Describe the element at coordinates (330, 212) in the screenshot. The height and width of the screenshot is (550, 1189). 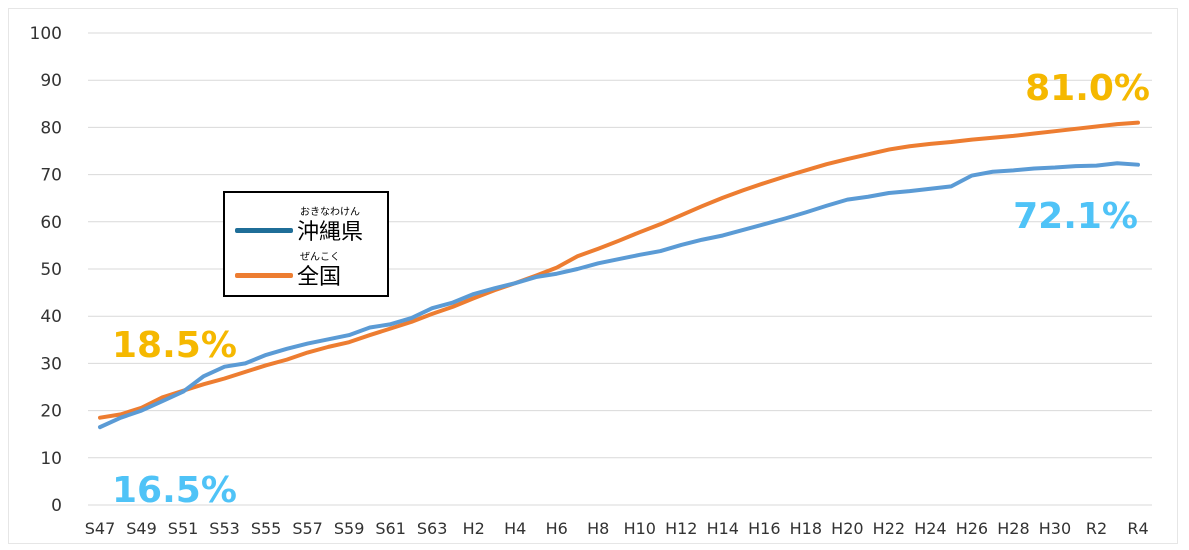
I see `legend-ruby-okinawa: おきなわけん` at that location.